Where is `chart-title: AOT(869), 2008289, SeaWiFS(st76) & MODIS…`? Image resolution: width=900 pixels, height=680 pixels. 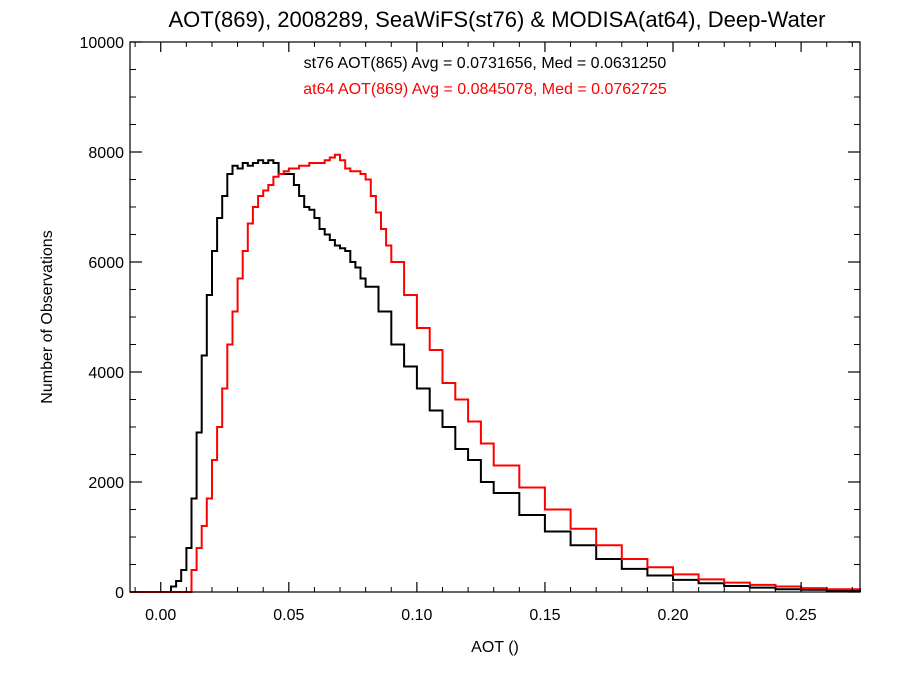 chart-title: AOT(869), 2008289, SeaWiFS(st76) & MODIS… is located at coordinates (497, 19).